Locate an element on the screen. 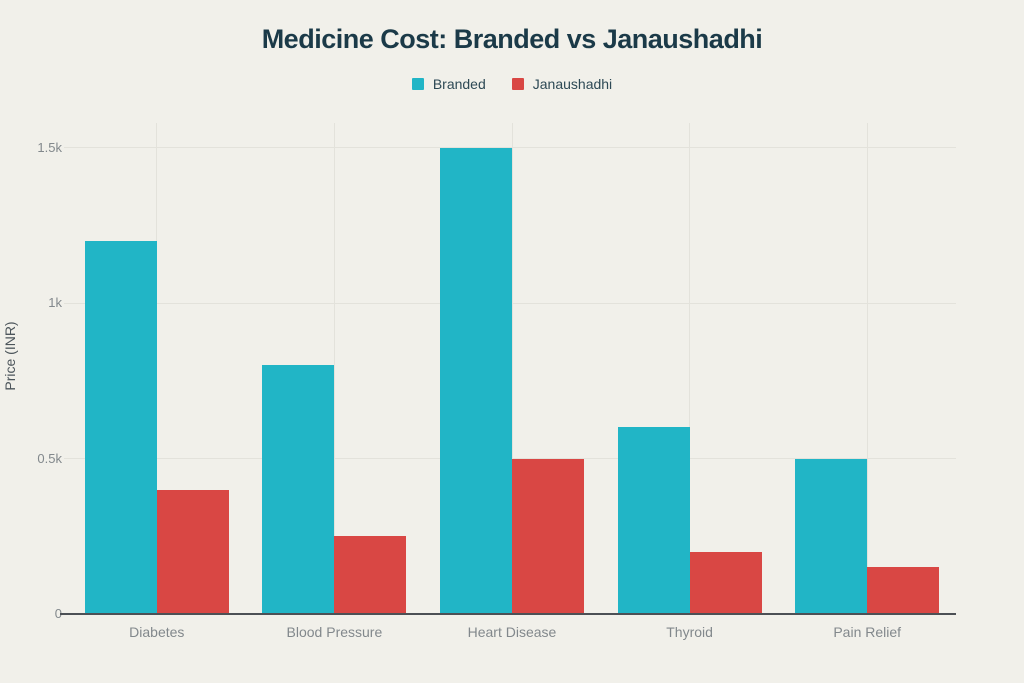 The image size is (1024, 683). bar-janaushadhi-heart-disease is located at coordinates (548, 536).